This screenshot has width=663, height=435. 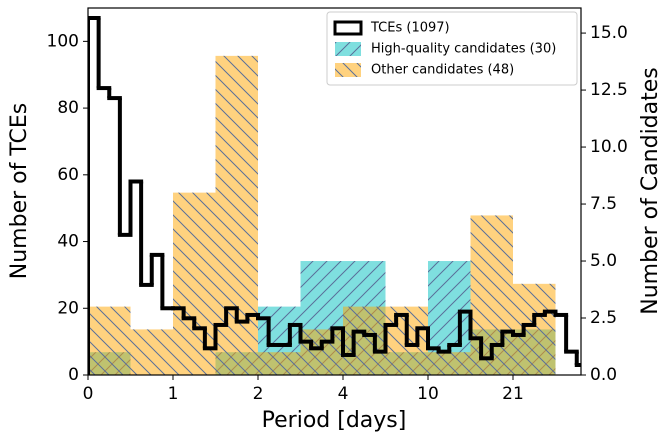 What do you see at coordinates (603, 204) in the screenshot?
I see `y2-tick-label: 7.5` at bounding box center [603, 204].